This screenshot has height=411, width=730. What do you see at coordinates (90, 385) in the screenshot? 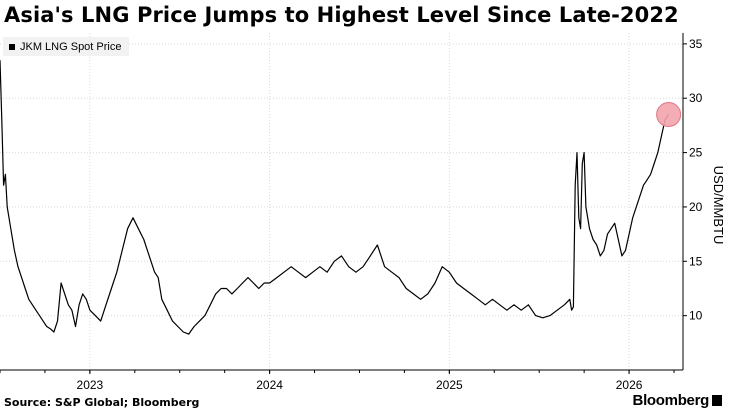
I see `x-tick-label: 2023` at bounding box center [90, 385].